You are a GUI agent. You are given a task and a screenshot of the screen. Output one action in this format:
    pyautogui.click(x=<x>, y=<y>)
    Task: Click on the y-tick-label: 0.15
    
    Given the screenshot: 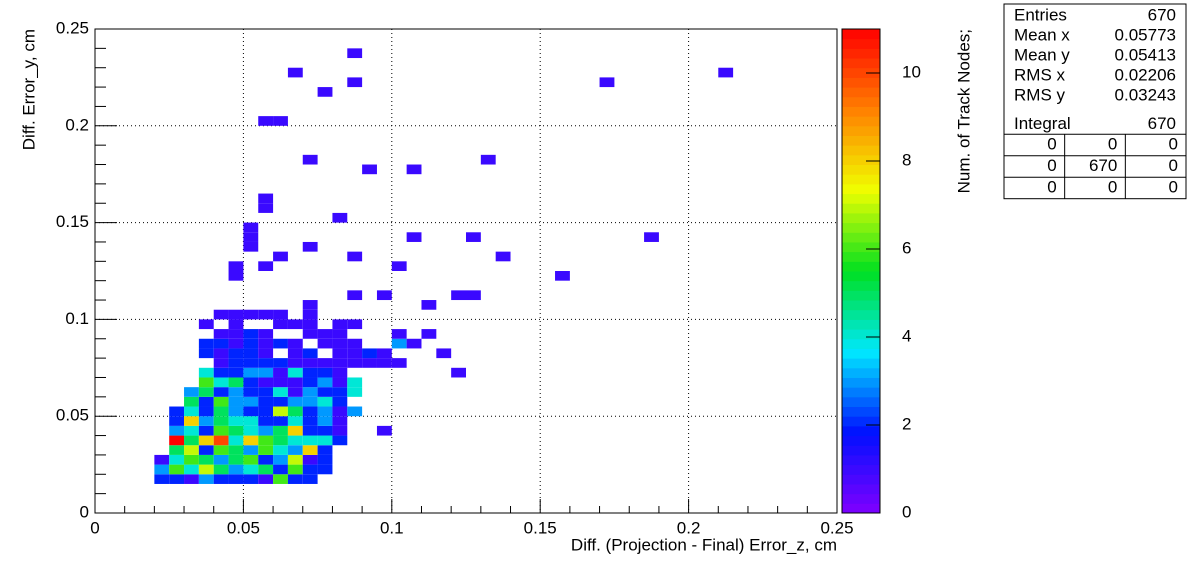 What is the action you would take?
    pyautogui.click(x=72, y=221)
    